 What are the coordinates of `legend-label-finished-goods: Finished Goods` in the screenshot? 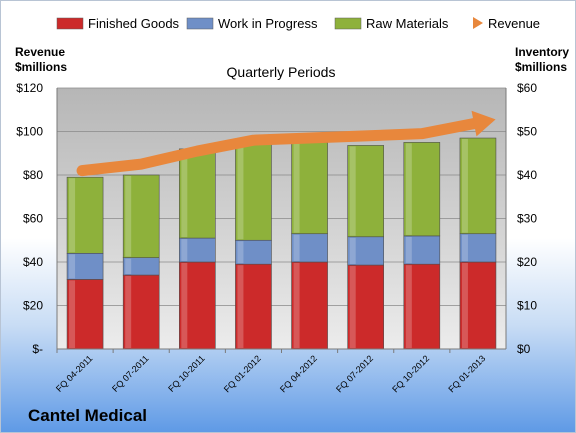 It's located at (134, 23).